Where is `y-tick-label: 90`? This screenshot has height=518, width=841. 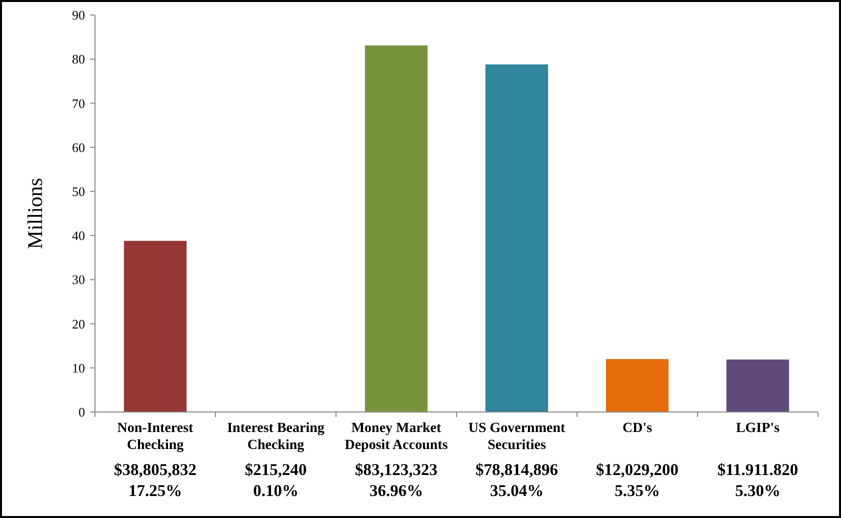
y-tick-label: 90 is located at coordinates (78, 15).